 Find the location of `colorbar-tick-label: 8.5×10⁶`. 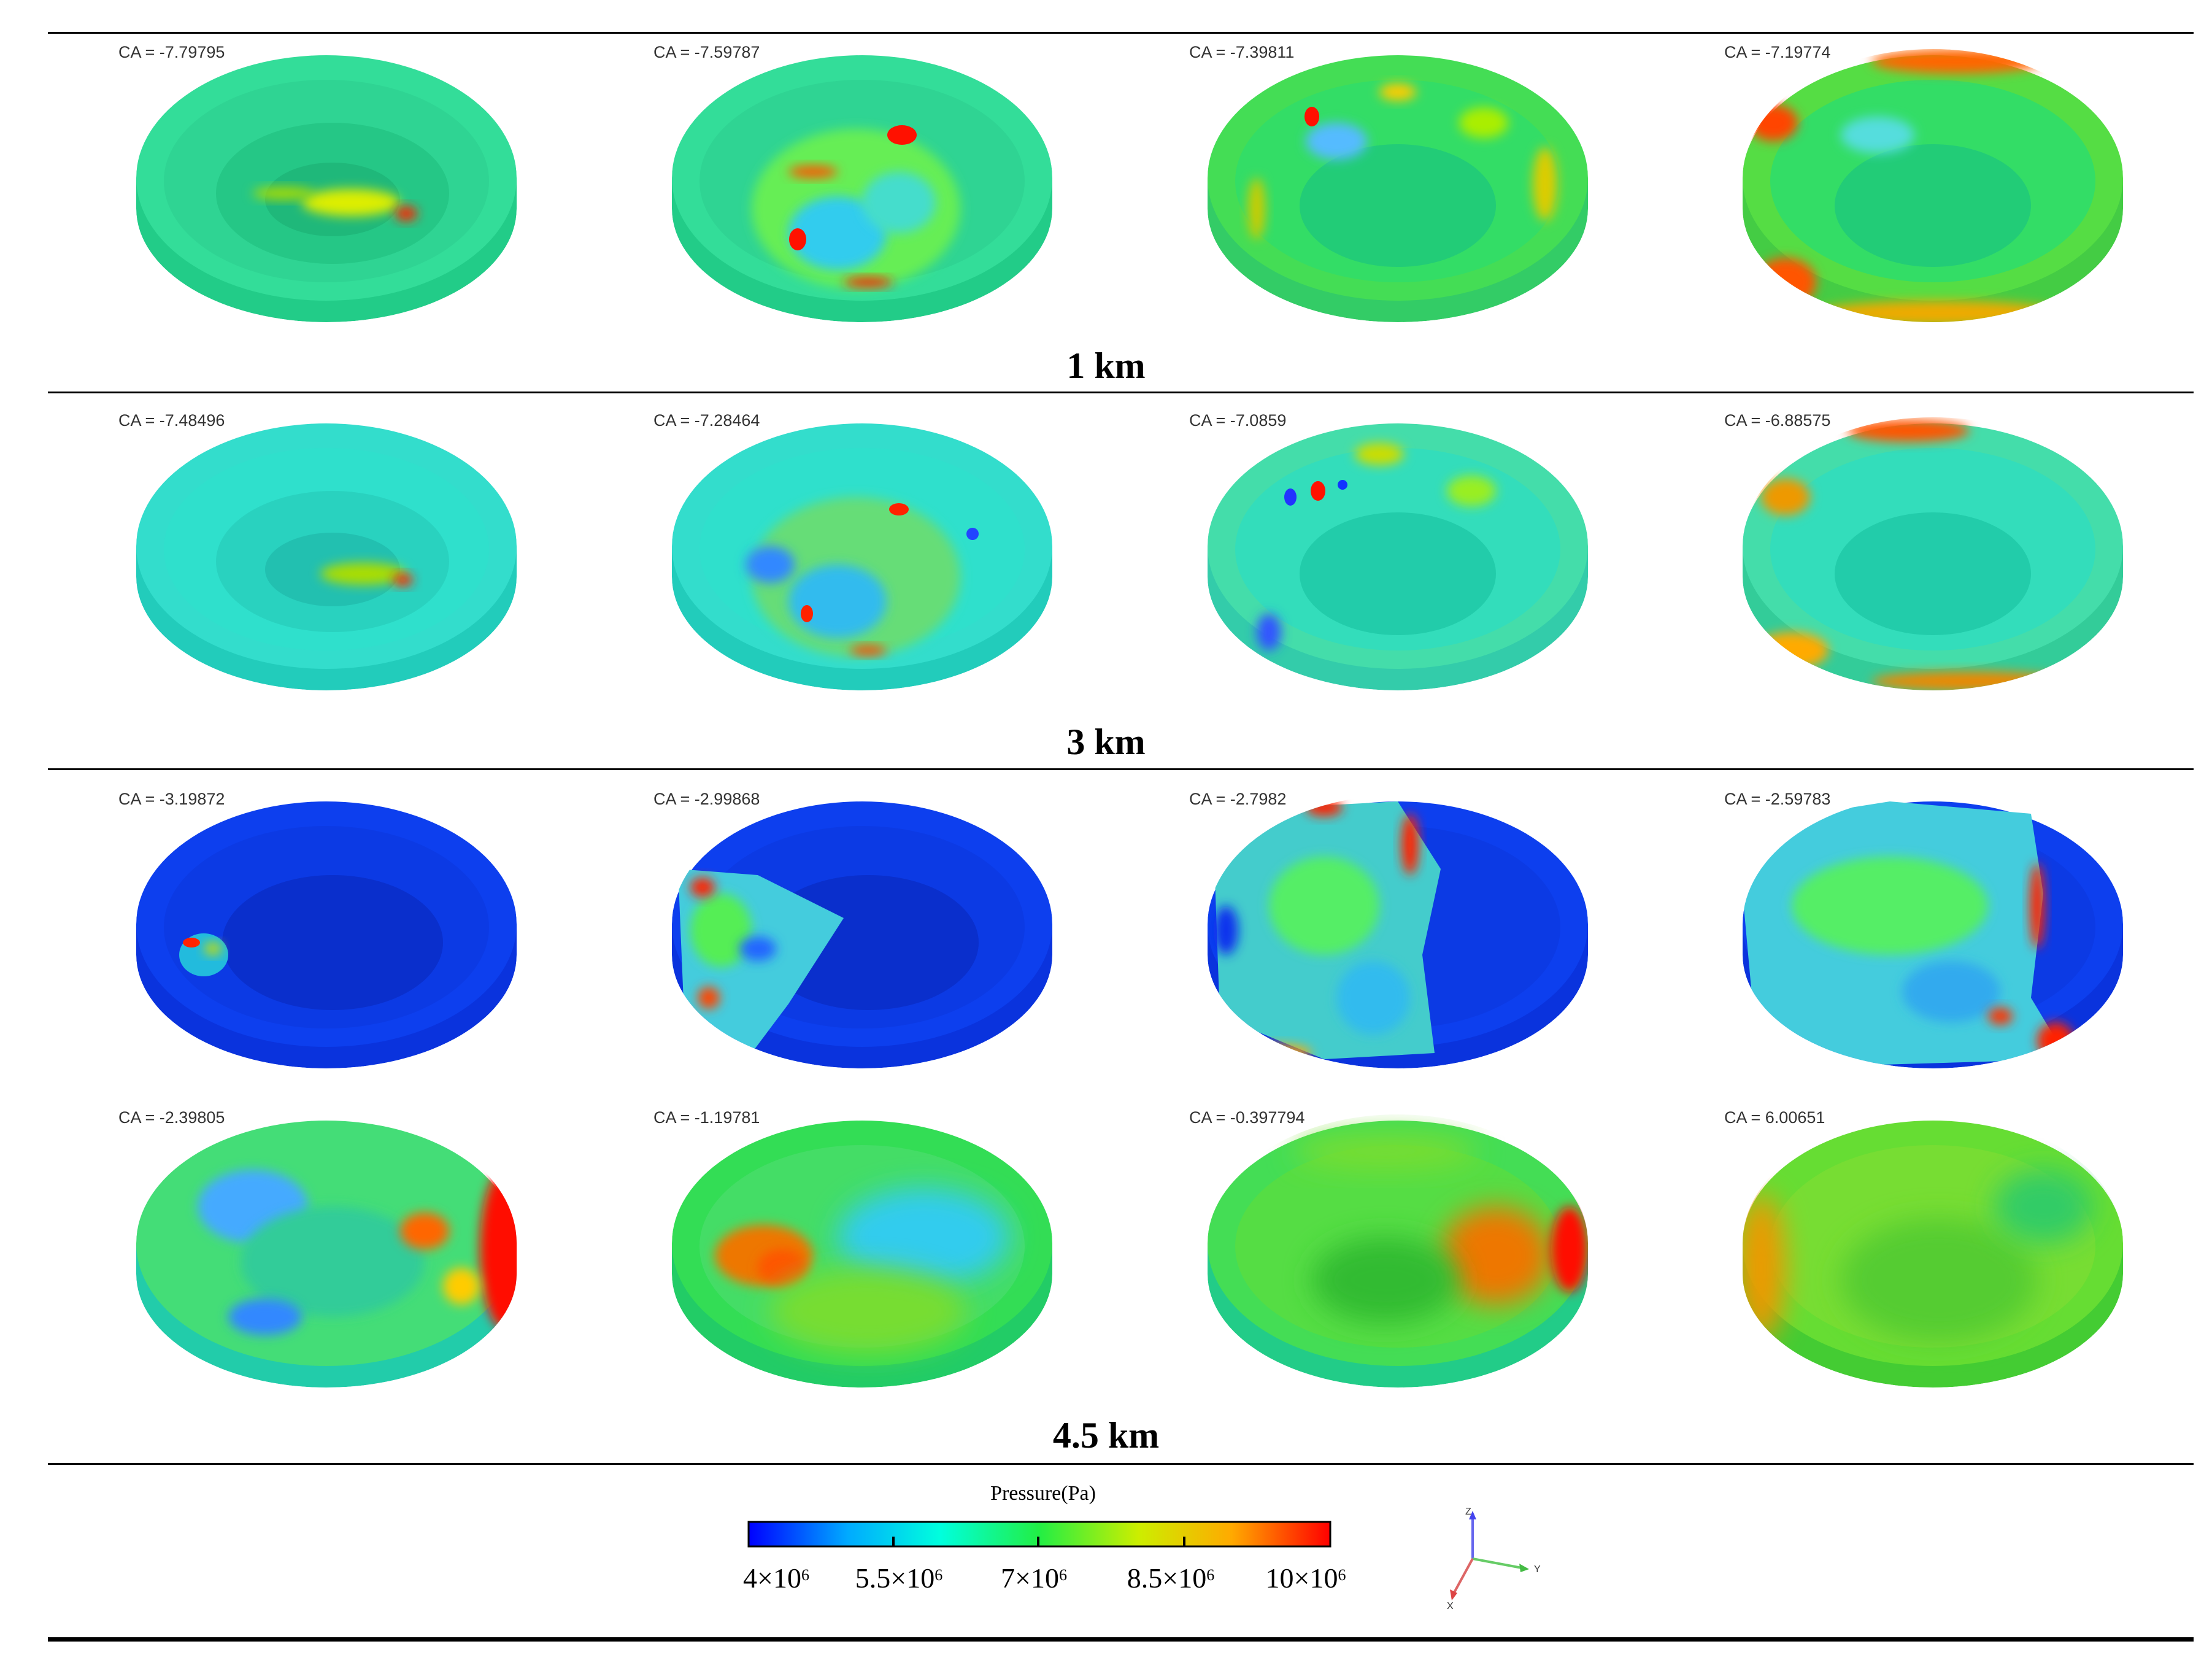

colorbar-tick-label: 8.5×10⁶ is located at coordinates (1171, 1578).